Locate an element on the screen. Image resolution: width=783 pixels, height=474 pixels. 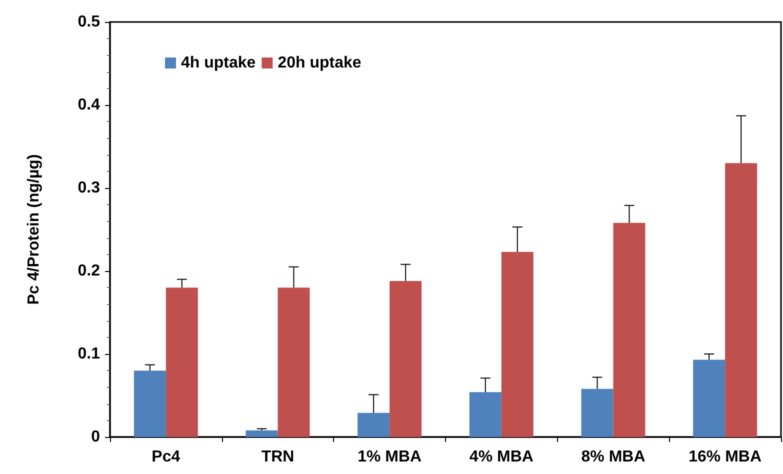
x-tick-label: 16% MBA is located at coordinates (725, 457).